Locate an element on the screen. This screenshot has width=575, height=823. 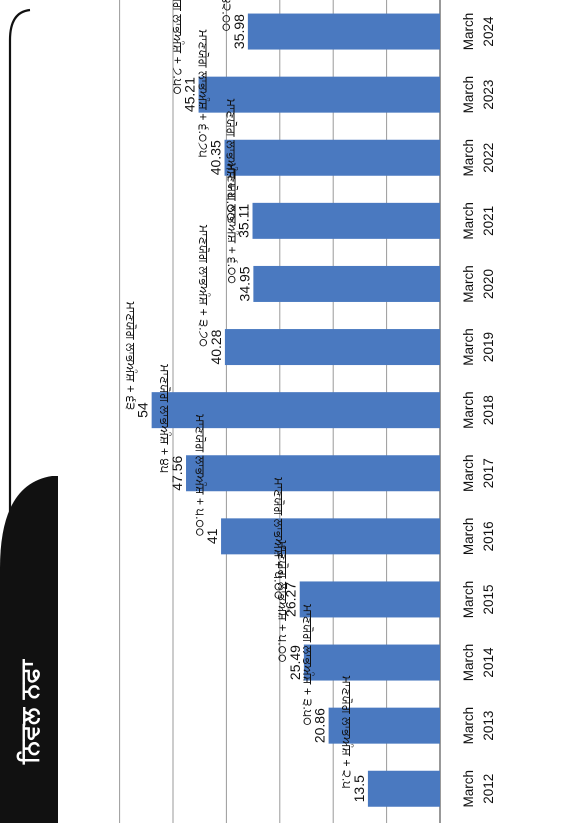
title-tab-background is located at coordinates (29, 649).